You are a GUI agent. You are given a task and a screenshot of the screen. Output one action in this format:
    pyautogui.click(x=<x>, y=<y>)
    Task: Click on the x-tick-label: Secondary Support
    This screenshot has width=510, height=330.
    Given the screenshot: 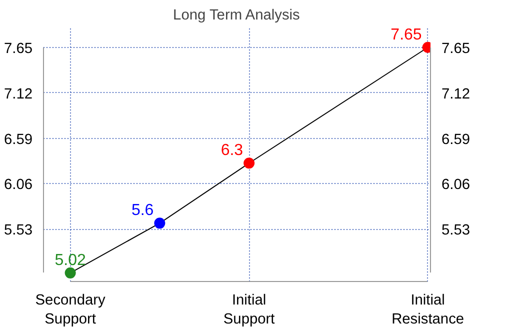 What is the action you would take?
    pyautogui.click(x=70, y=310)
    